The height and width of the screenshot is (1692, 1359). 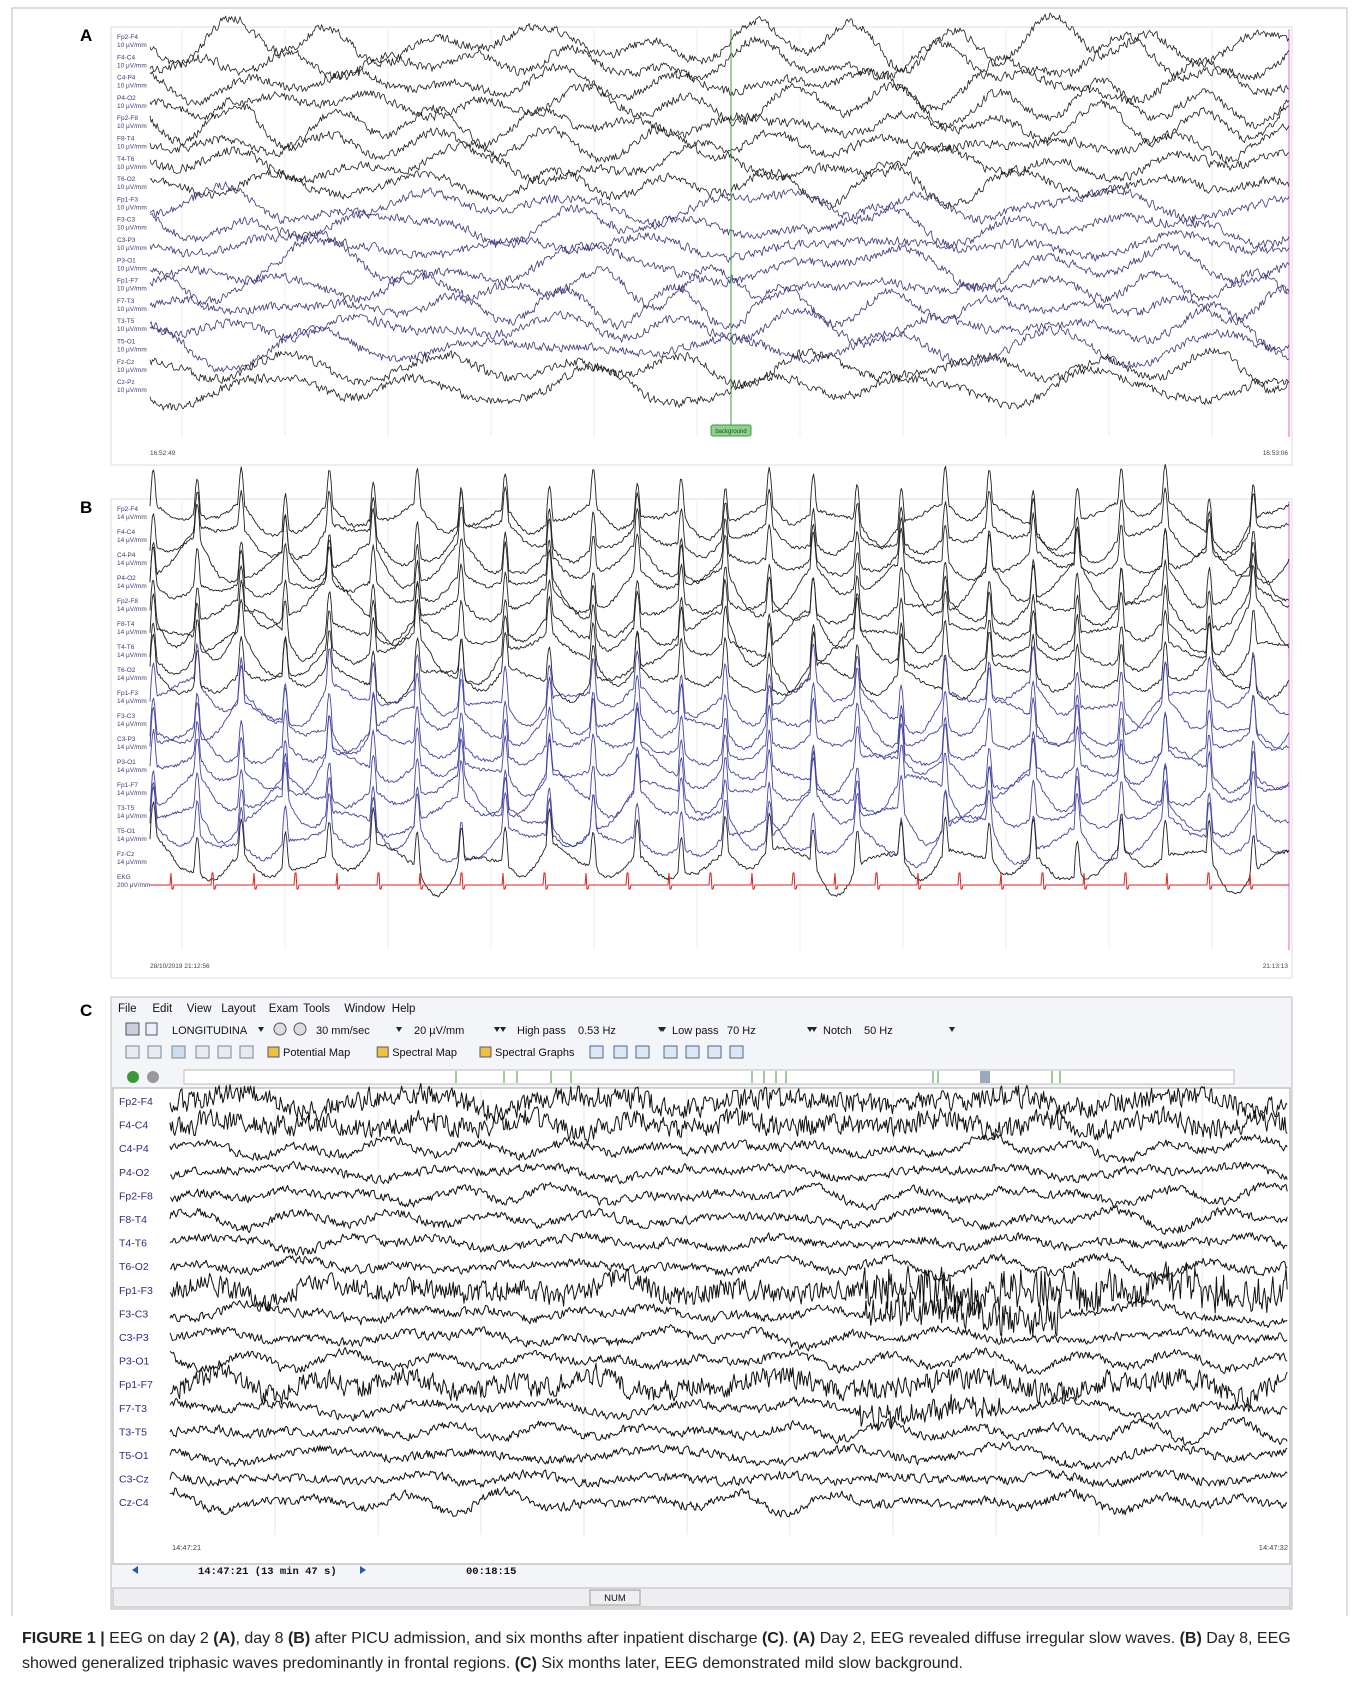 I want to click on panel-label: B, so click(x=86, y=507).